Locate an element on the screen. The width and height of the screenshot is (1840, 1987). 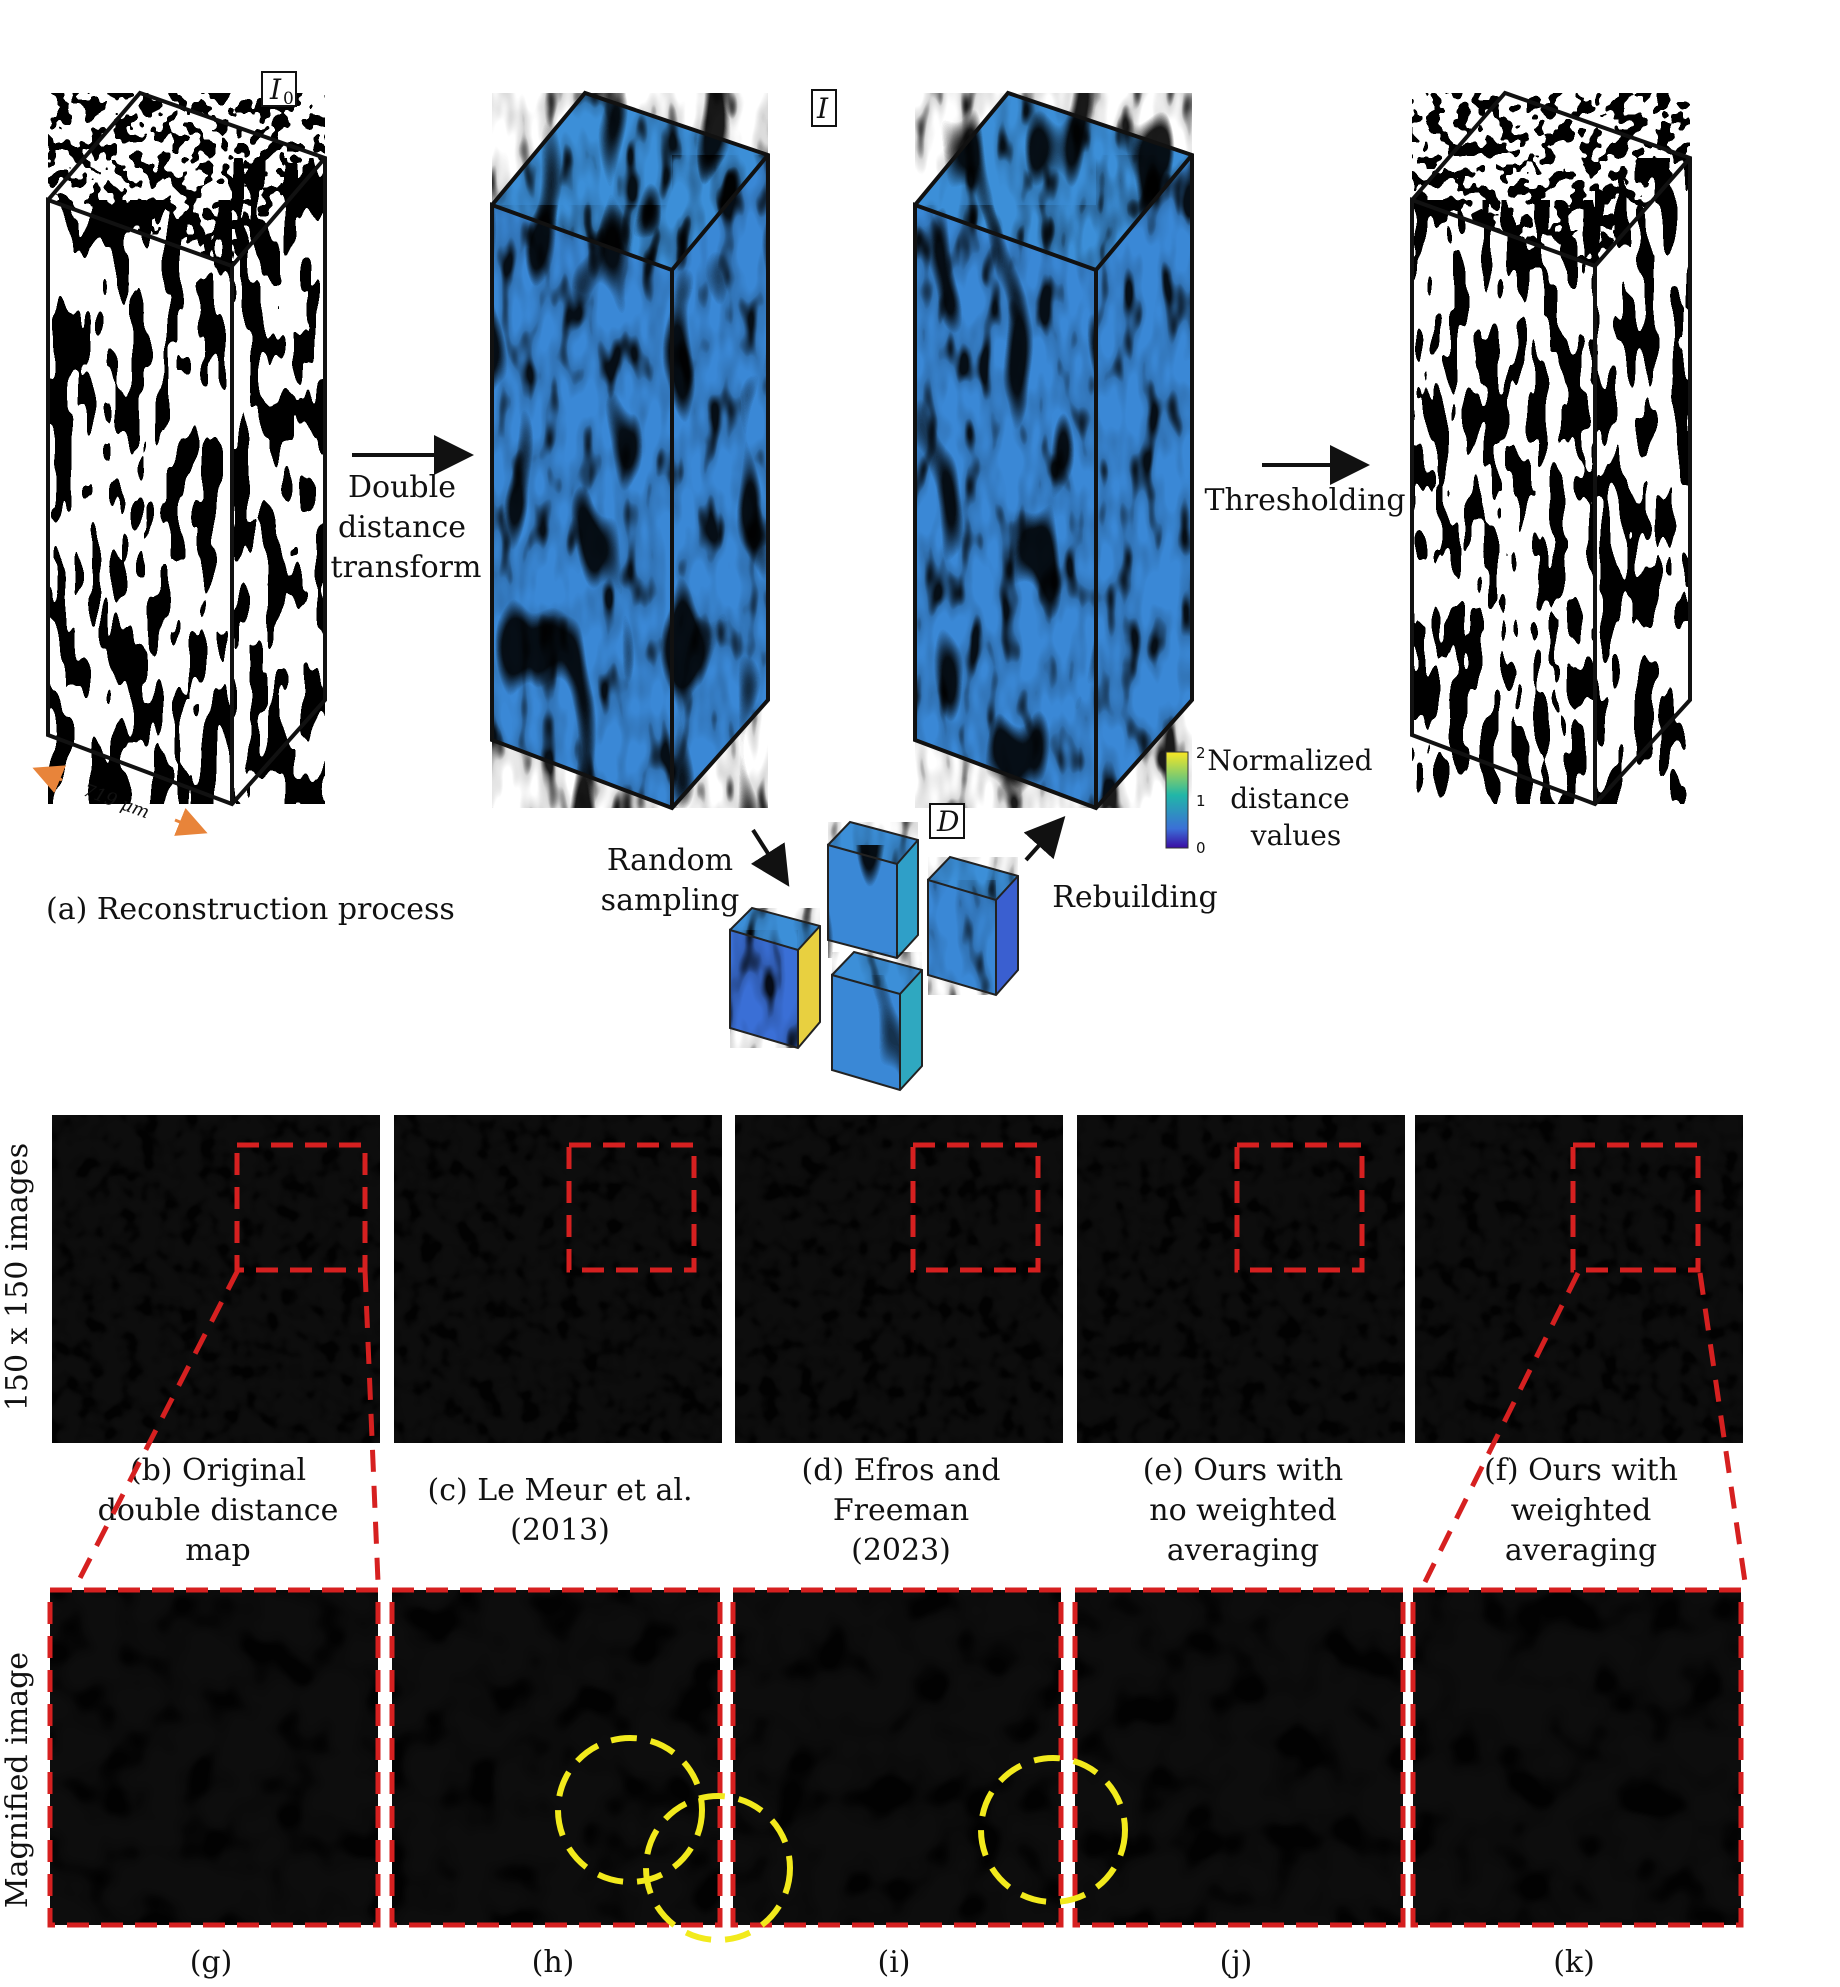
arrow-rebuilding is located at coordinates (1044, 839).